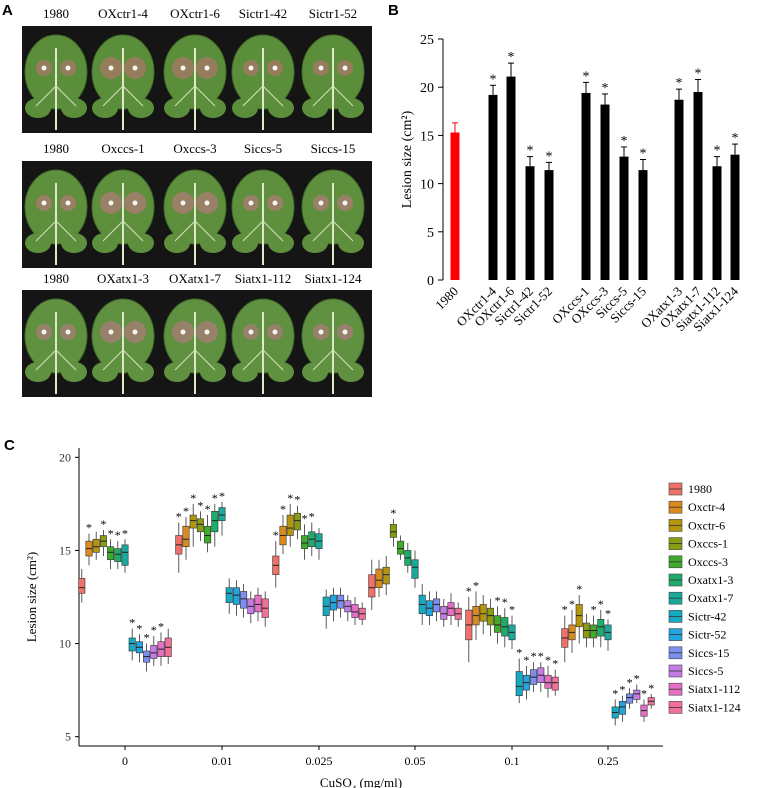  Describe the element at coordinates (197, 214) in the screenshot. I see `leaf-photo-row` at that location.